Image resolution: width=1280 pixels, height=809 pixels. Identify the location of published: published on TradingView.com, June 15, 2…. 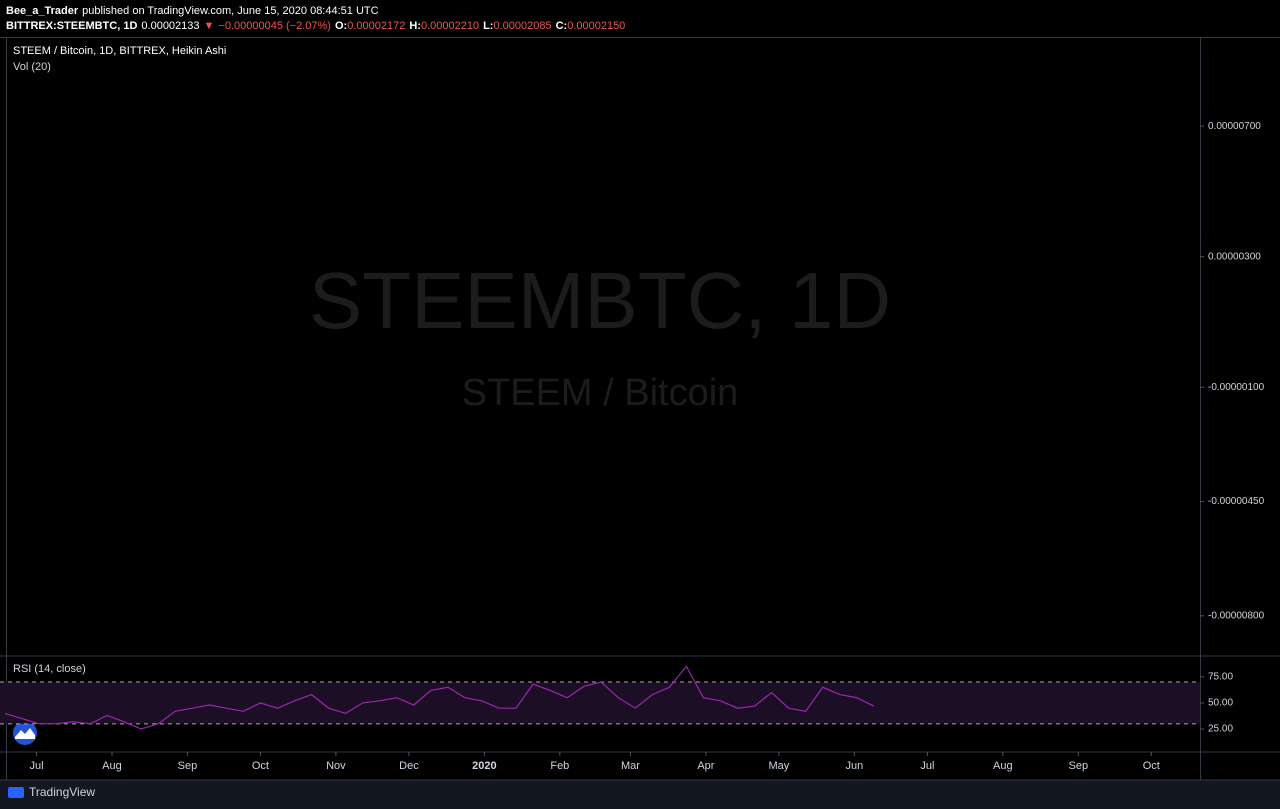
(230, 11).